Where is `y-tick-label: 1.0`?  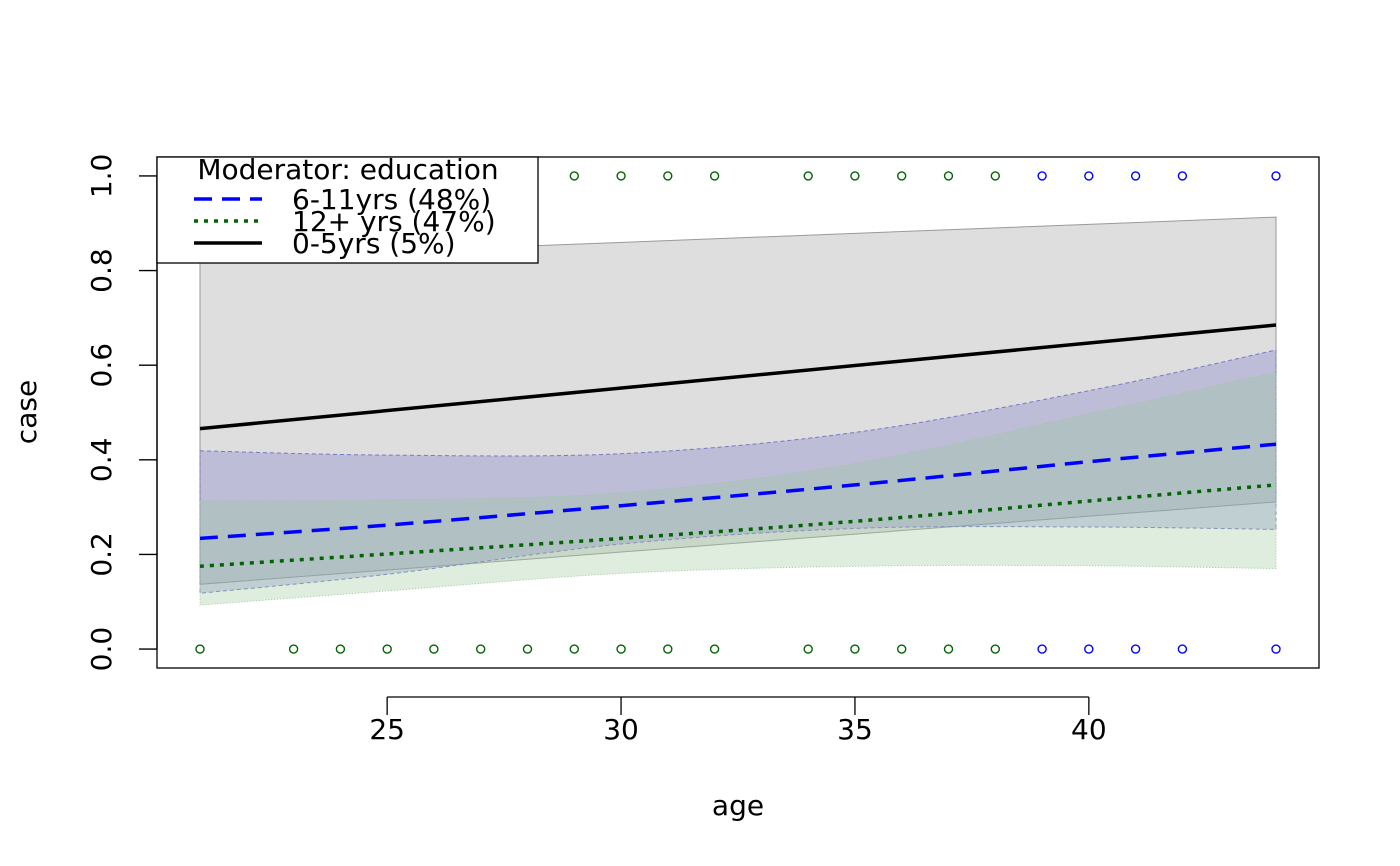 y-tick-label: 1.0 is located at coordinates (101, 176).